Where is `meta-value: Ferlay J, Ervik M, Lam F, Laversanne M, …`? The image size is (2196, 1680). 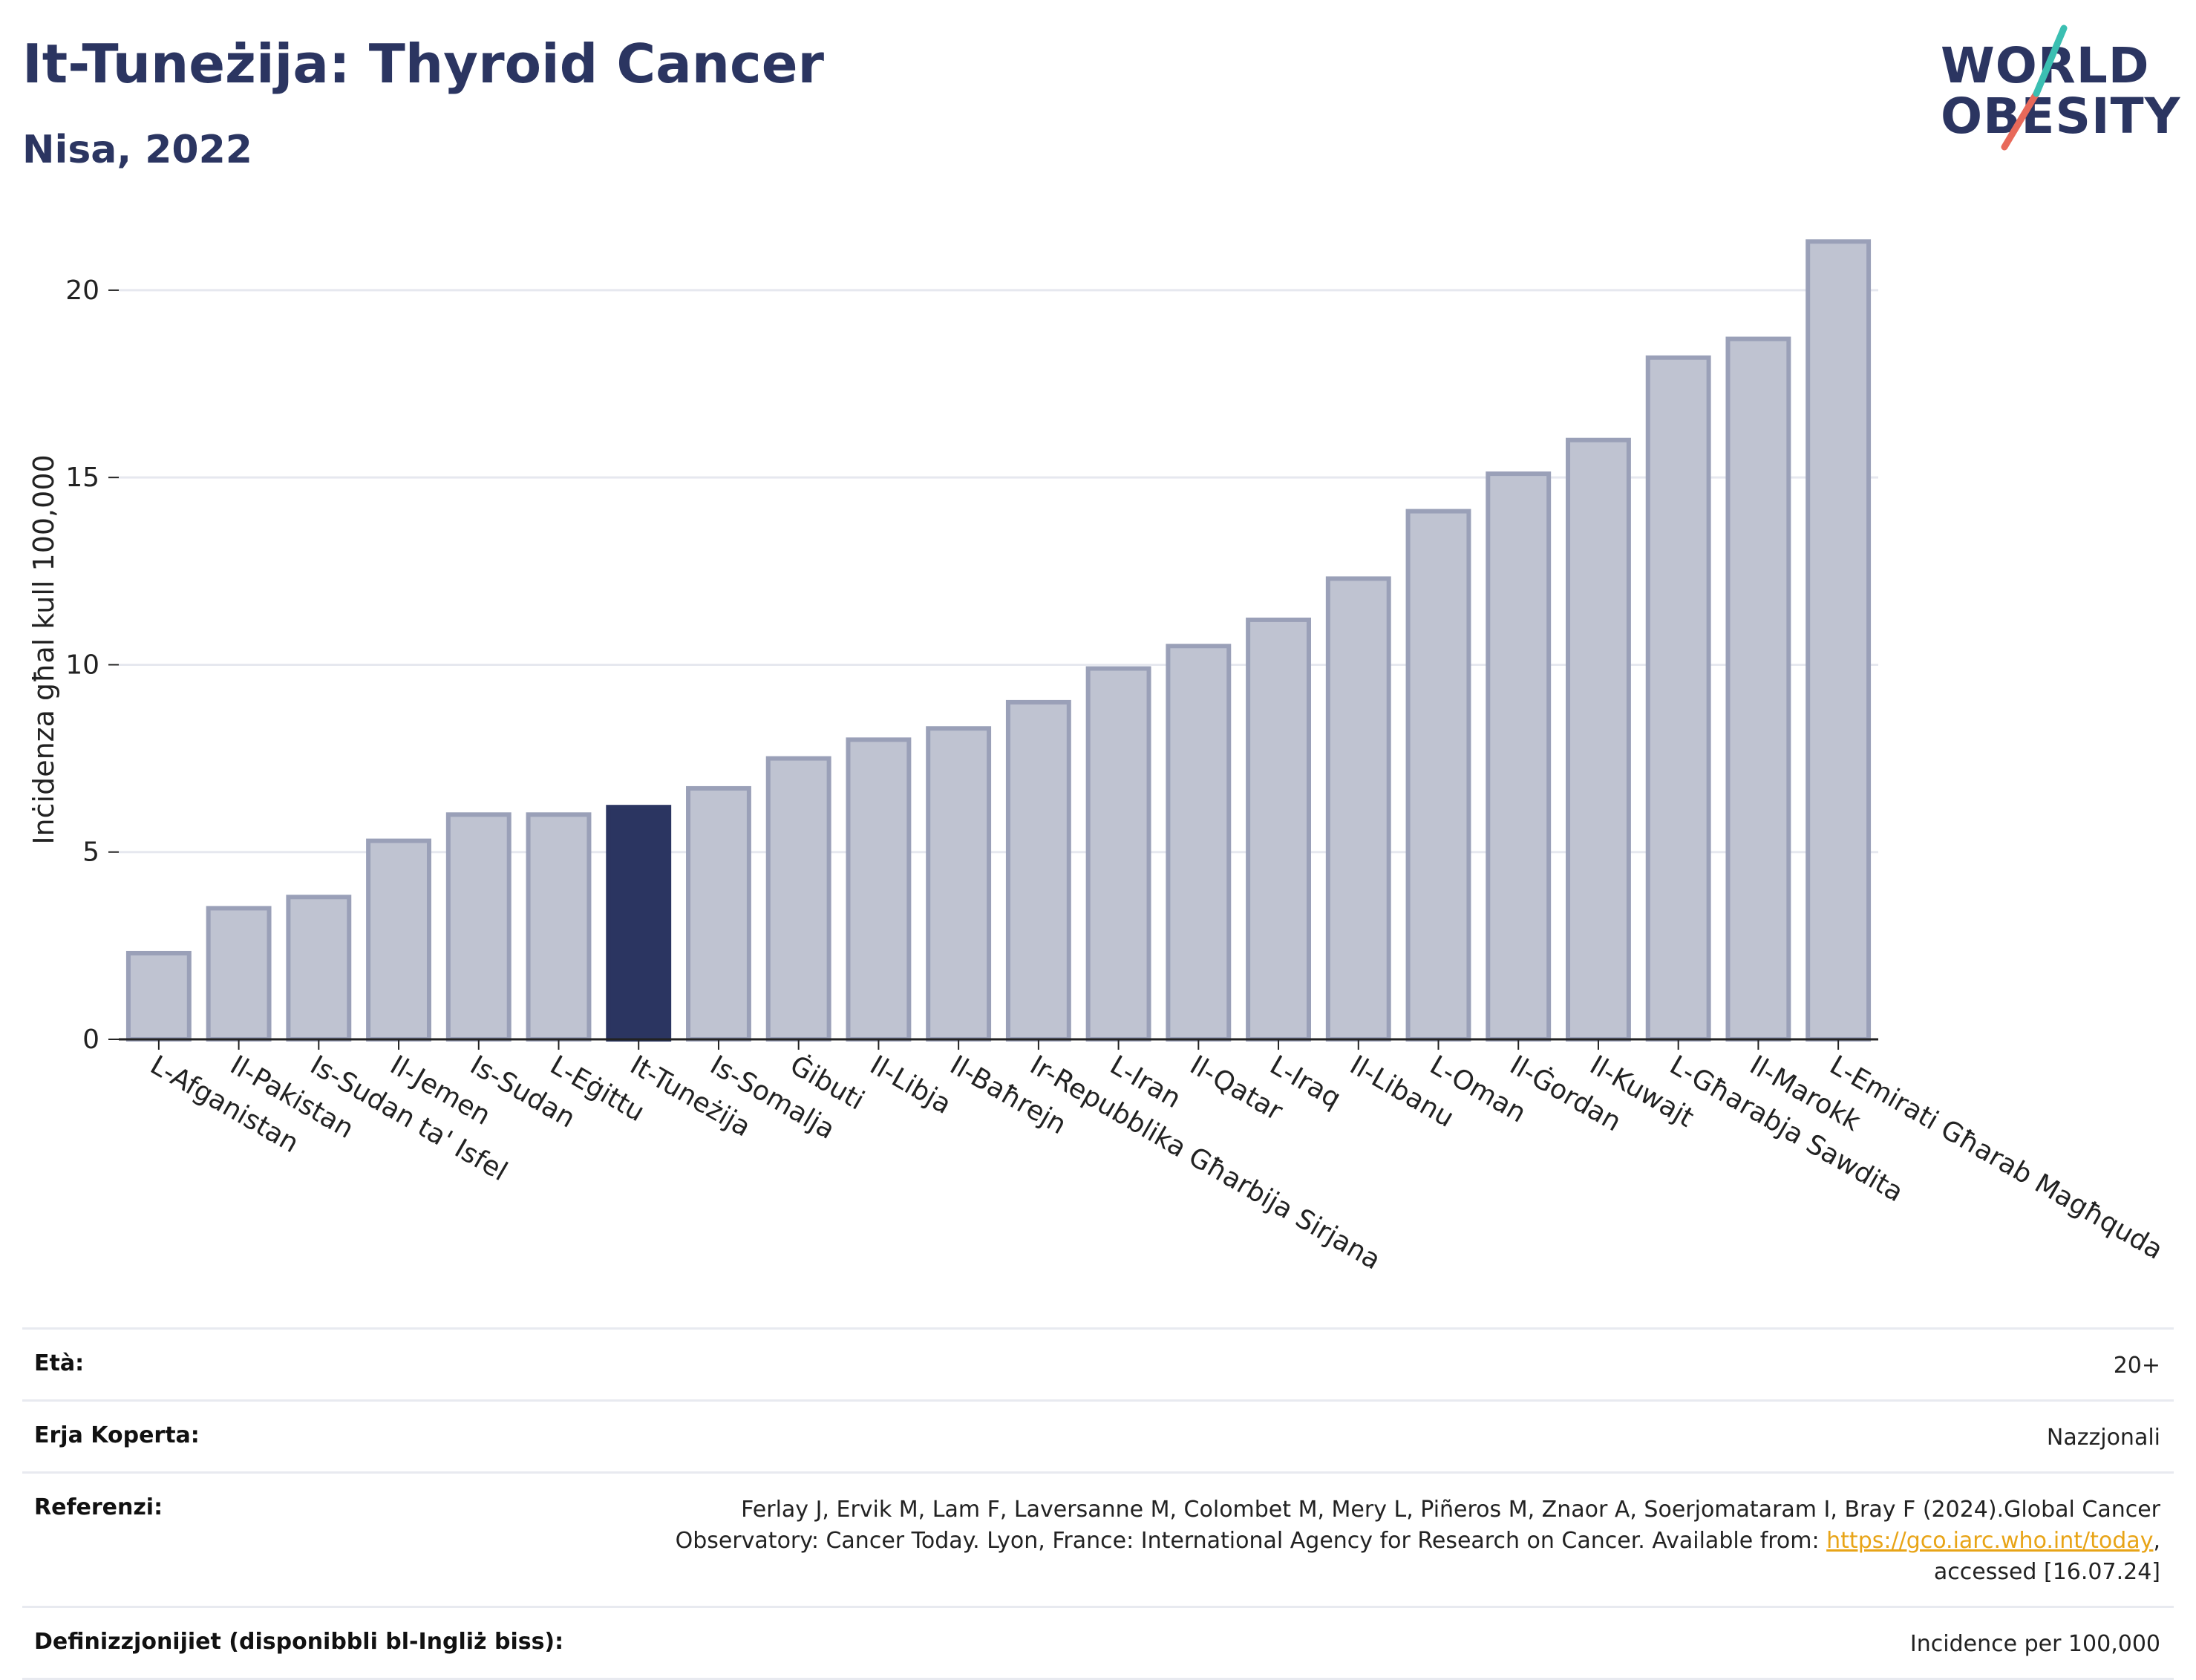
meta-value: Ferlay J, Ervik M, Lam F, Laversanne M, … is located at coordinates (1418, 1541).